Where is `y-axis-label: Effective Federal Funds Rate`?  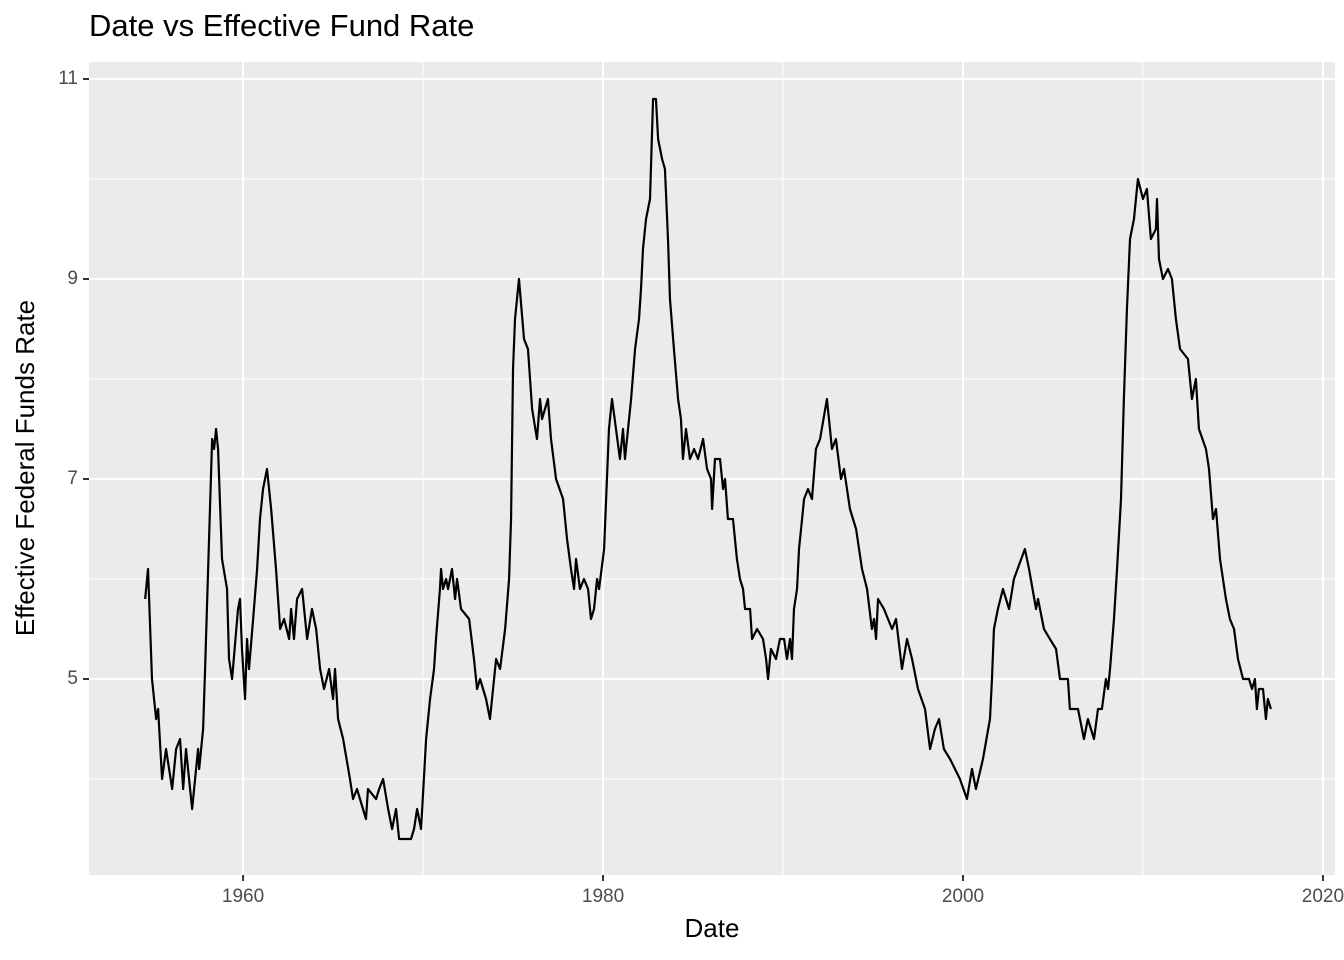
y-axis-label: Effective Federal Funds Rate is located at coordinates (25, 468).